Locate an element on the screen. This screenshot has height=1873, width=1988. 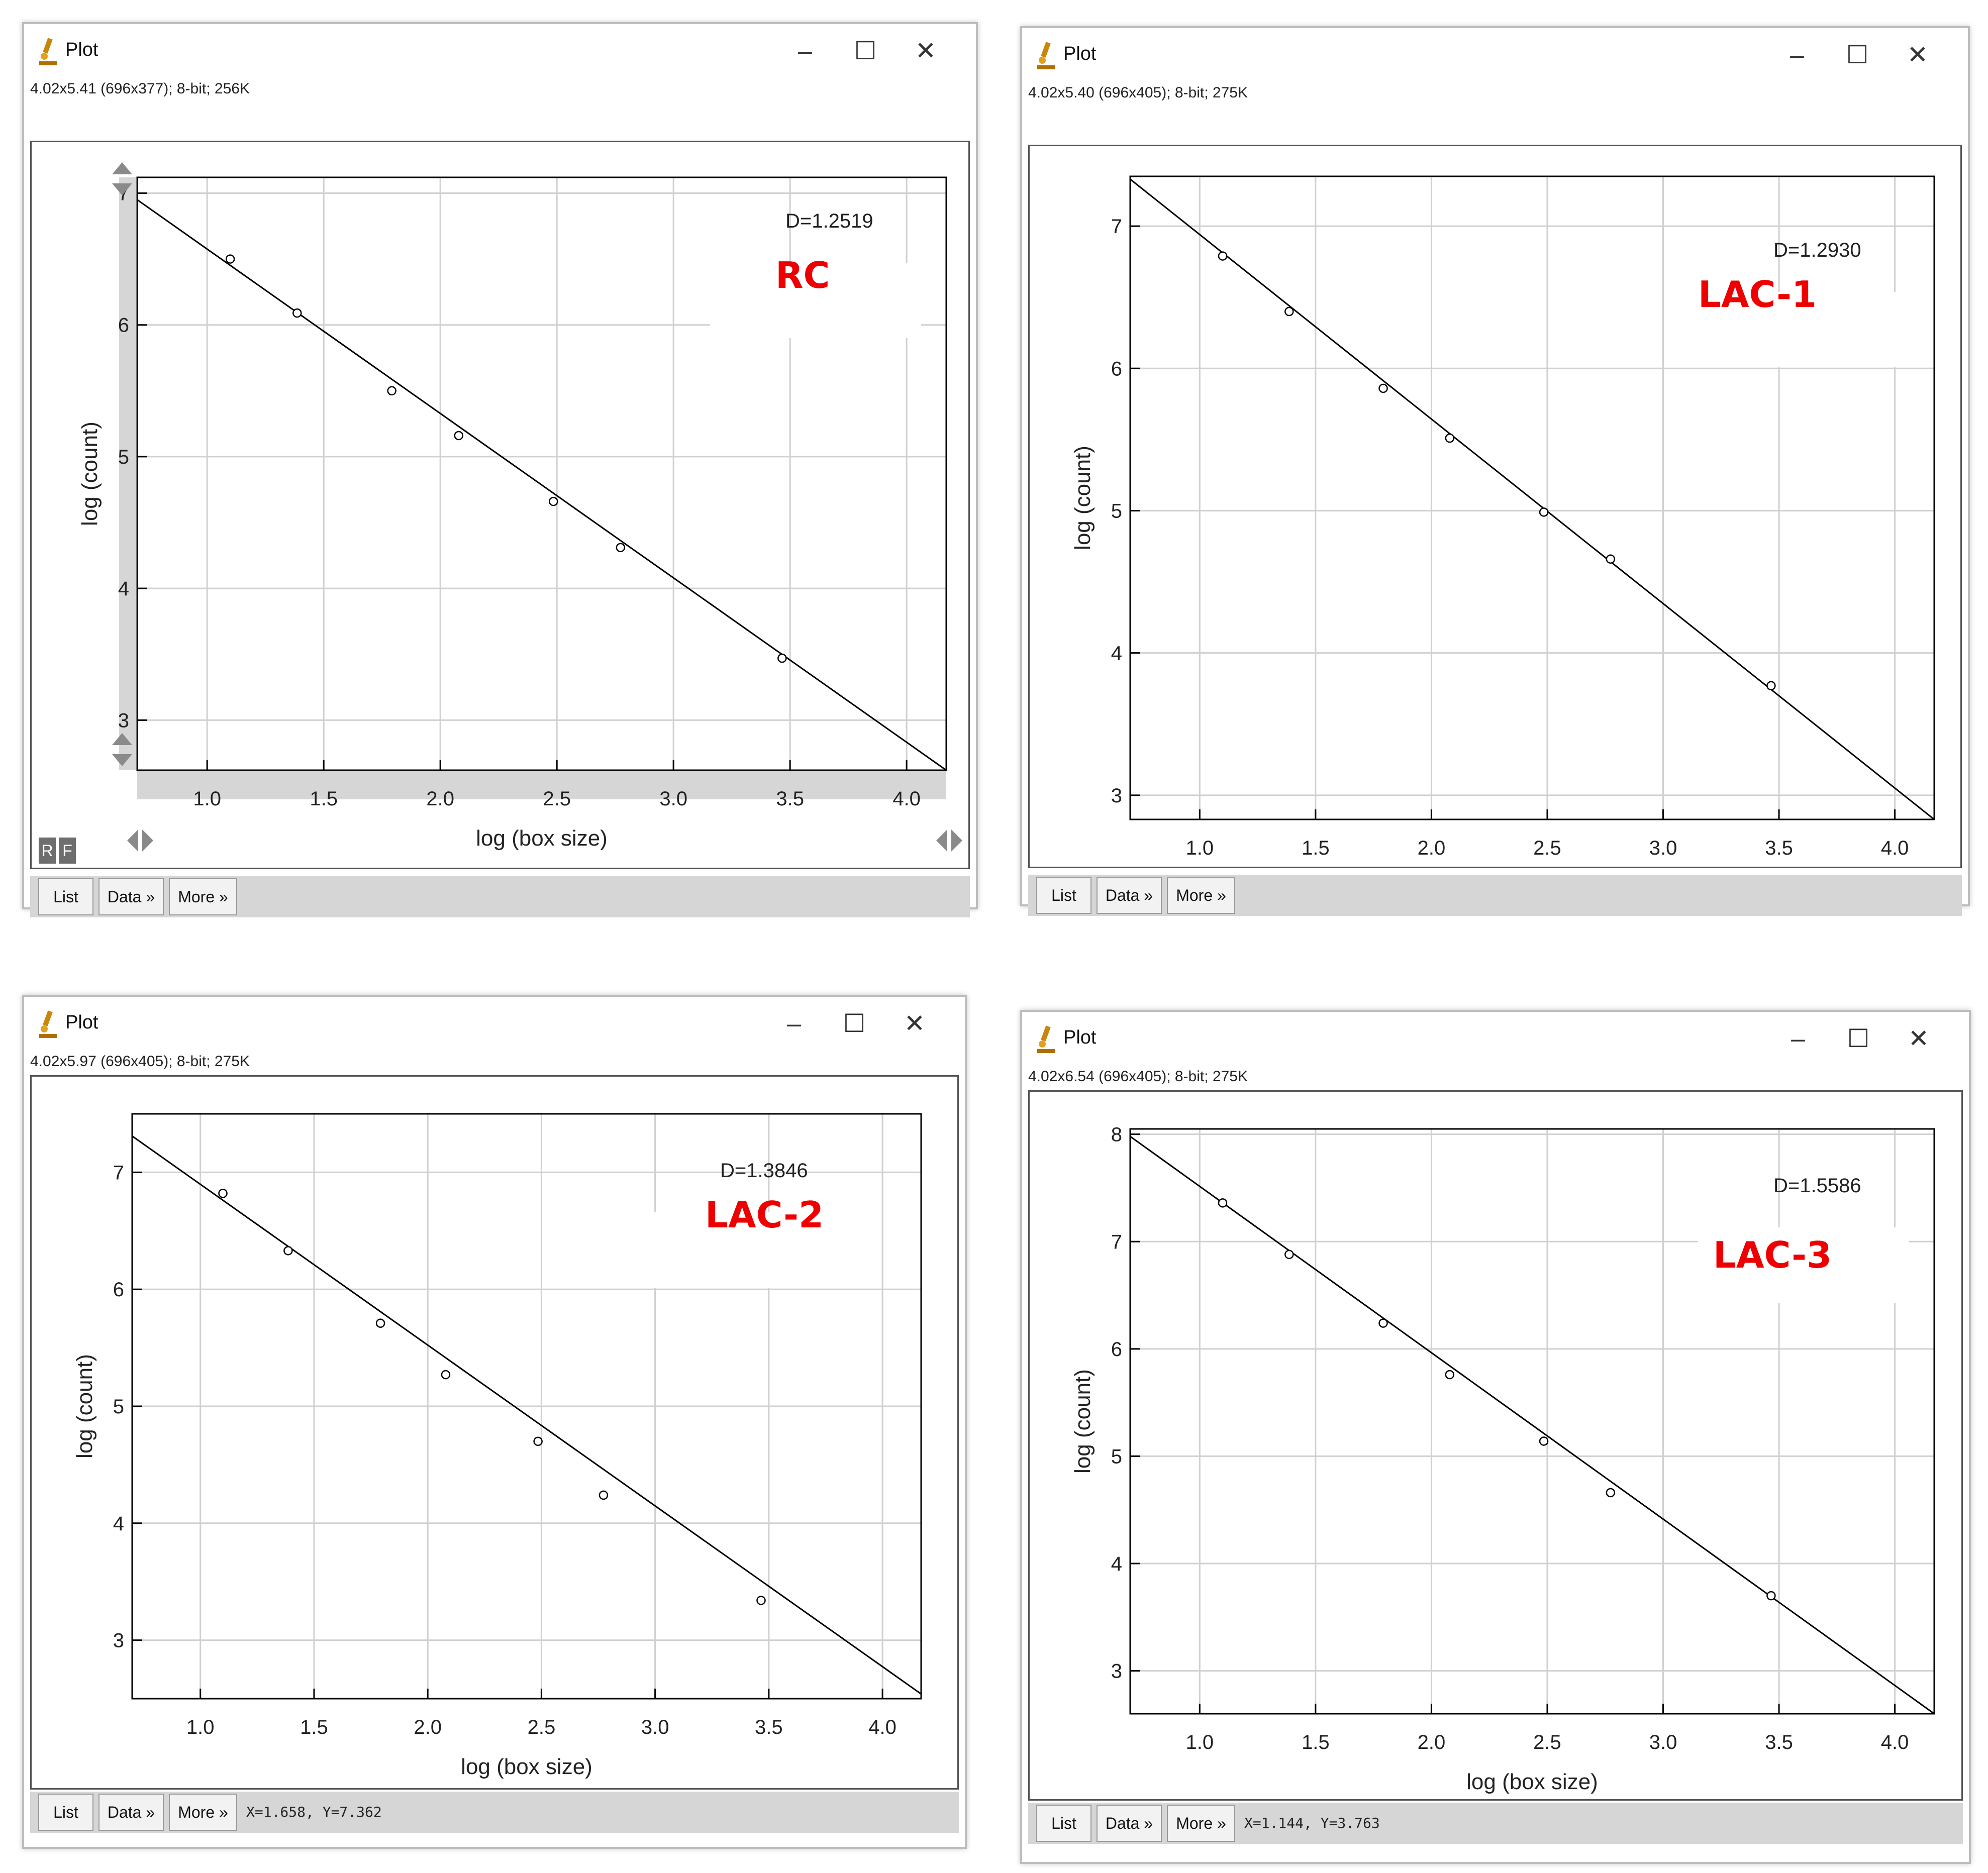
cursor-coordinates: X=1.658, Y=7.362 is located at coordinates (314, 1812).